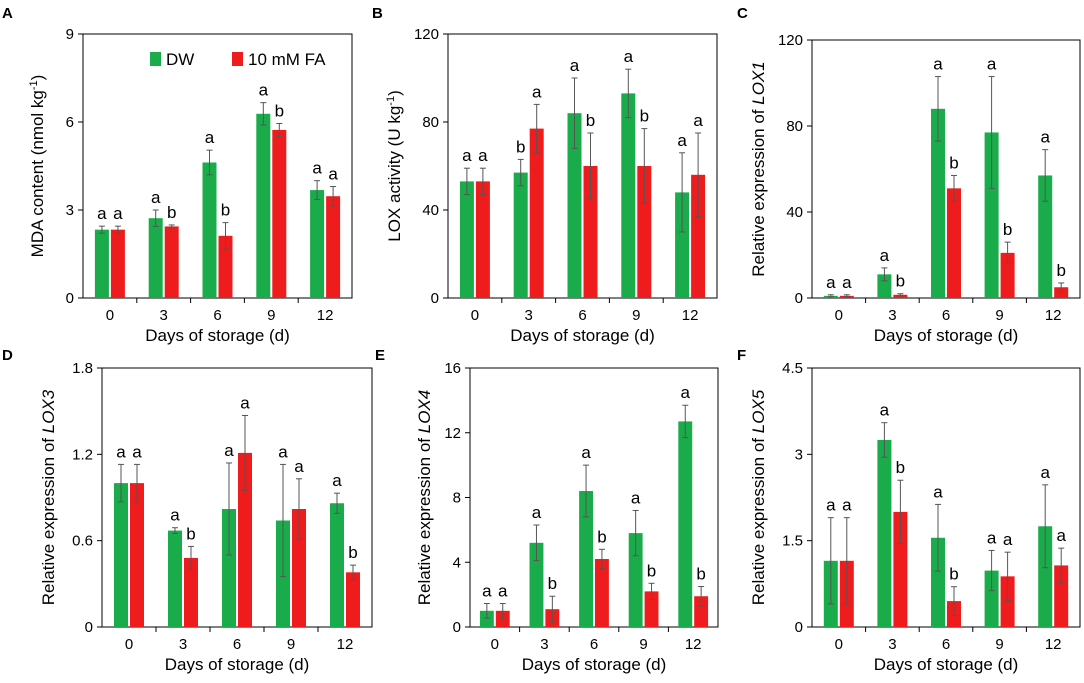 The height and width of the screenshot is (683, 1084). Describe the element at coordinates (430, 210) in the screenshot. I see `y-tick-label: 40` at that location.